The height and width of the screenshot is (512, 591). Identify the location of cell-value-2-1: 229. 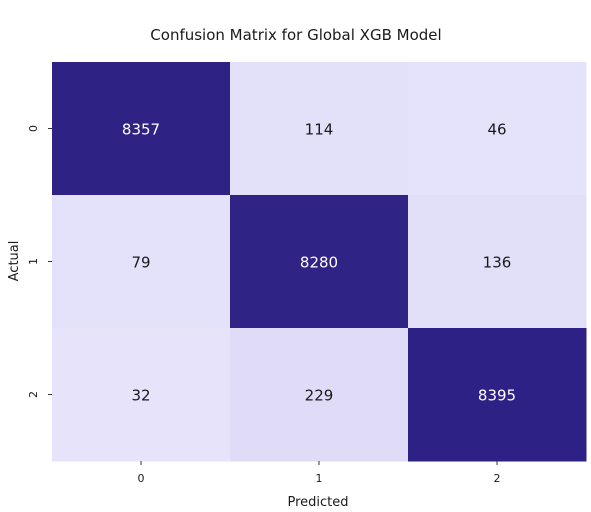
(319, 396).